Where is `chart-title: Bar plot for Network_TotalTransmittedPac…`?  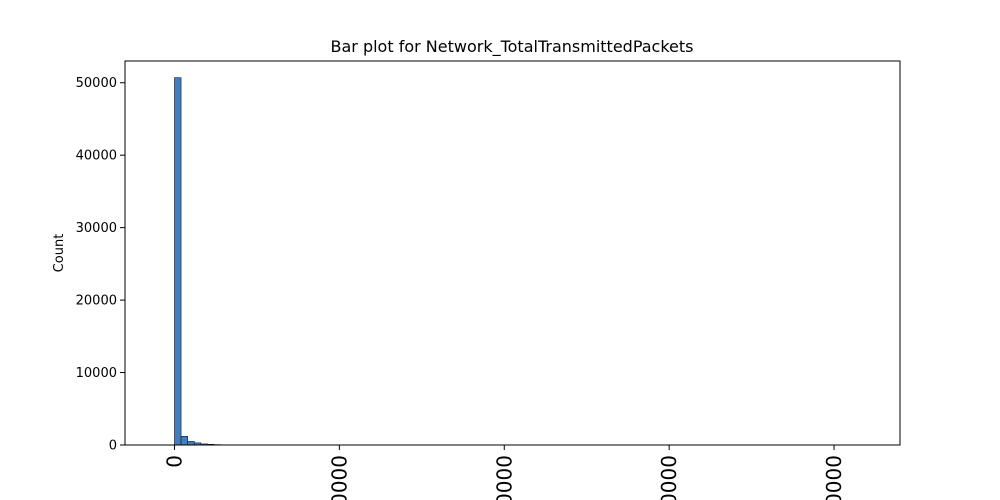 chart-title: Bar plot for Network_TotalTransmittedPac… is located at coordinates (512, 47).